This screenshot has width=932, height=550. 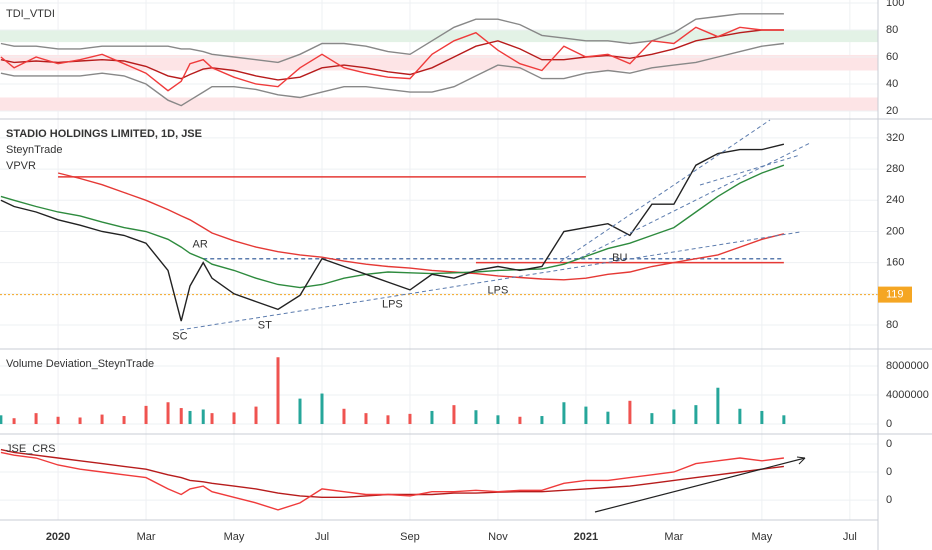 I want to click on y-tick-label: 60, so click(x=892, y=57).